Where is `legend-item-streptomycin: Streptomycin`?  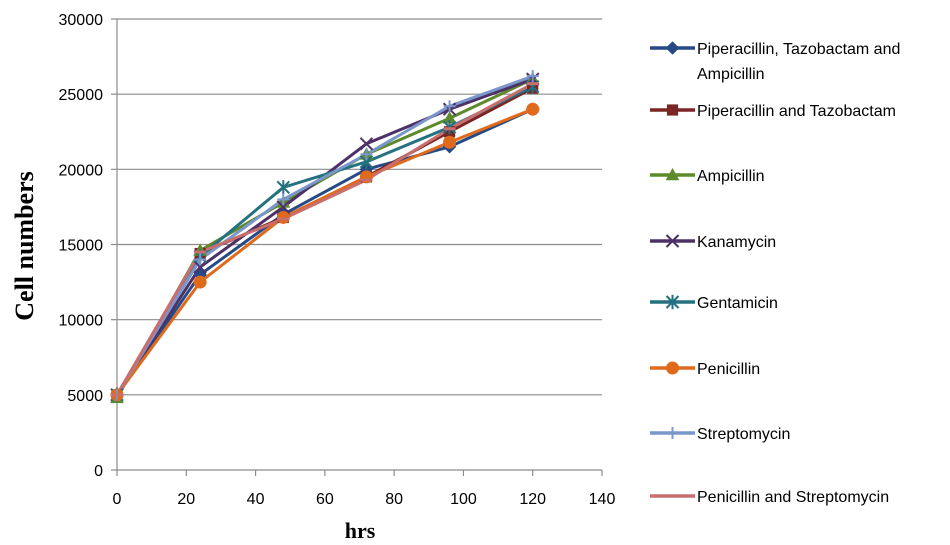 legend-item-streptomycin: Streptomycin is located at coordinates (720, 434).